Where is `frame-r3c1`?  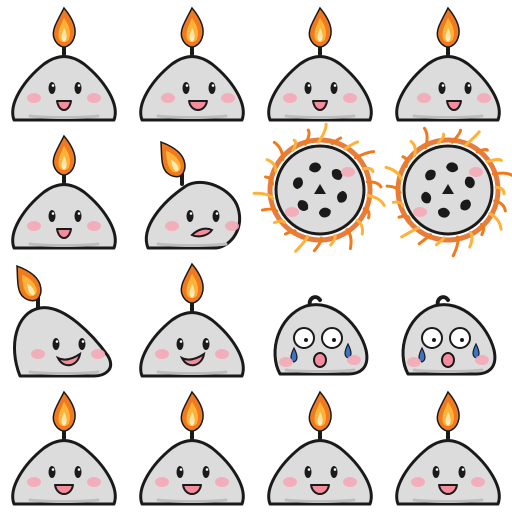 frame-r3c1 is located at coordinates (62, 321).